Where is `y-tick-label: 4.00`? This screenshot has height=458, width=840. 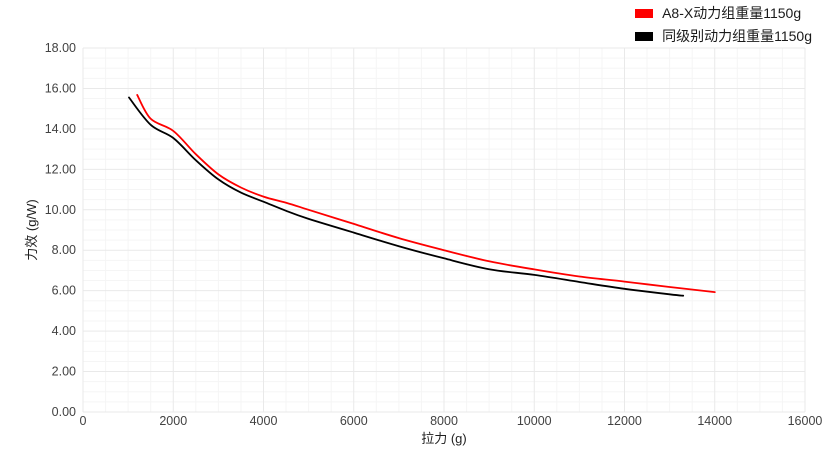
y-tick-label: 4.00 is located at coordinates (64, 331).